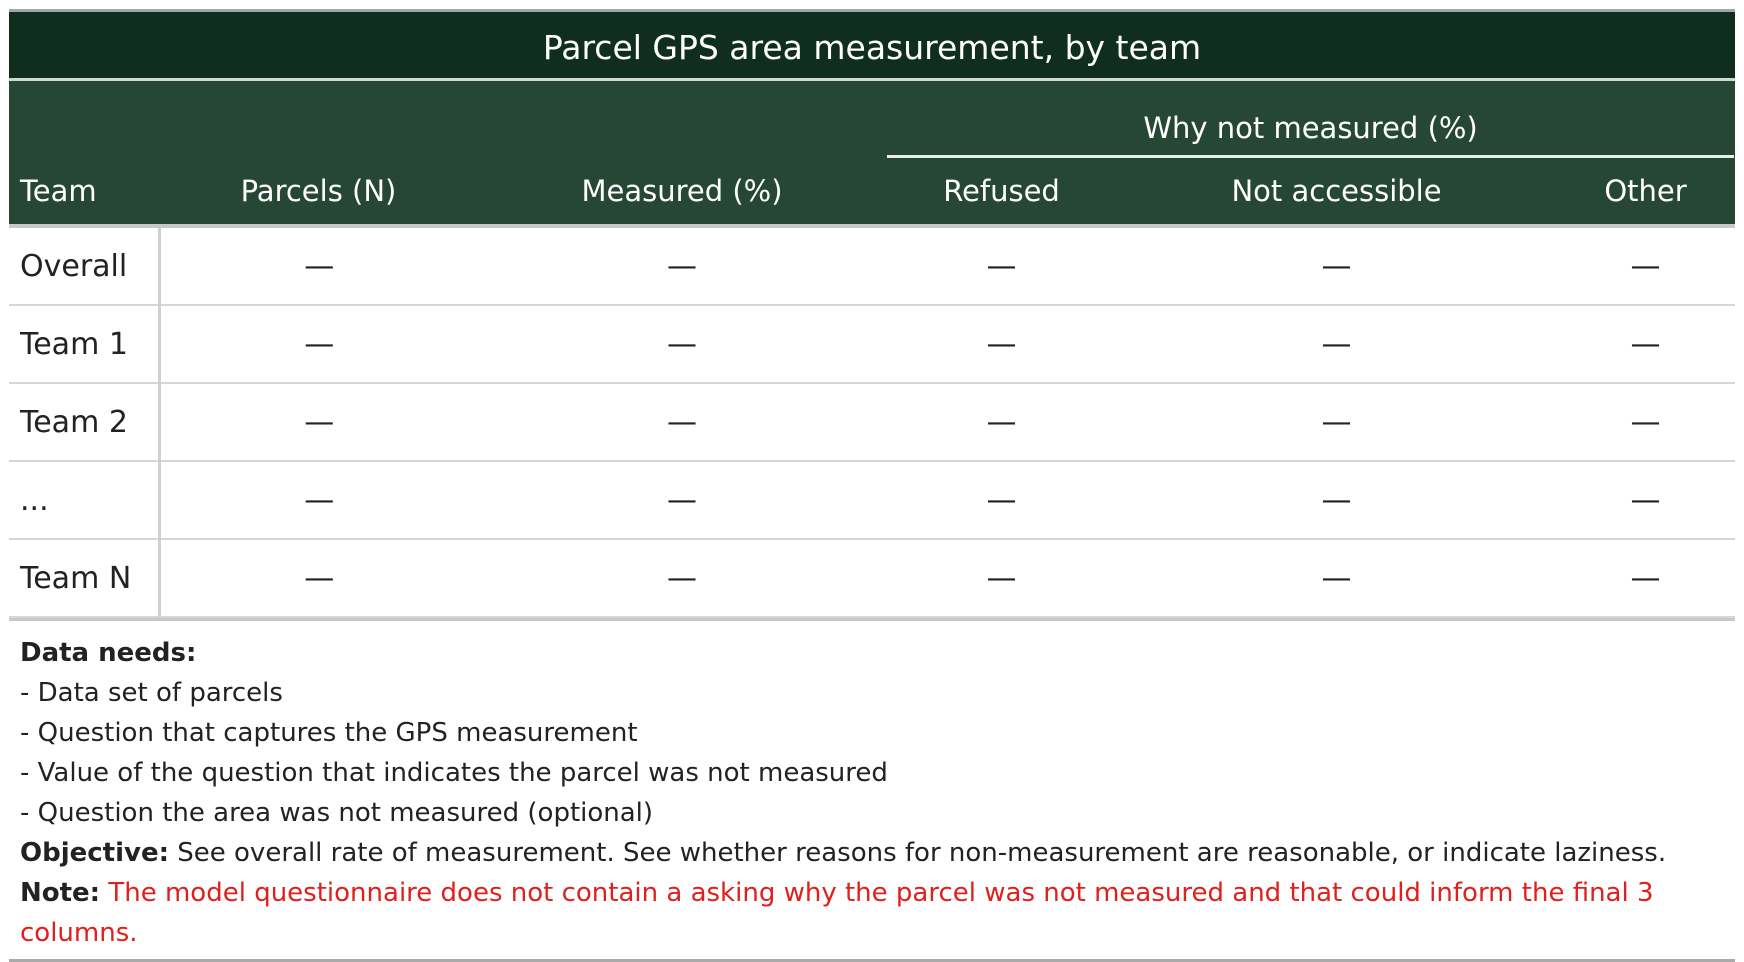 The width and height of the screenshot is (1744, 962). I want to click on column-header: Team, so click(84, 192).